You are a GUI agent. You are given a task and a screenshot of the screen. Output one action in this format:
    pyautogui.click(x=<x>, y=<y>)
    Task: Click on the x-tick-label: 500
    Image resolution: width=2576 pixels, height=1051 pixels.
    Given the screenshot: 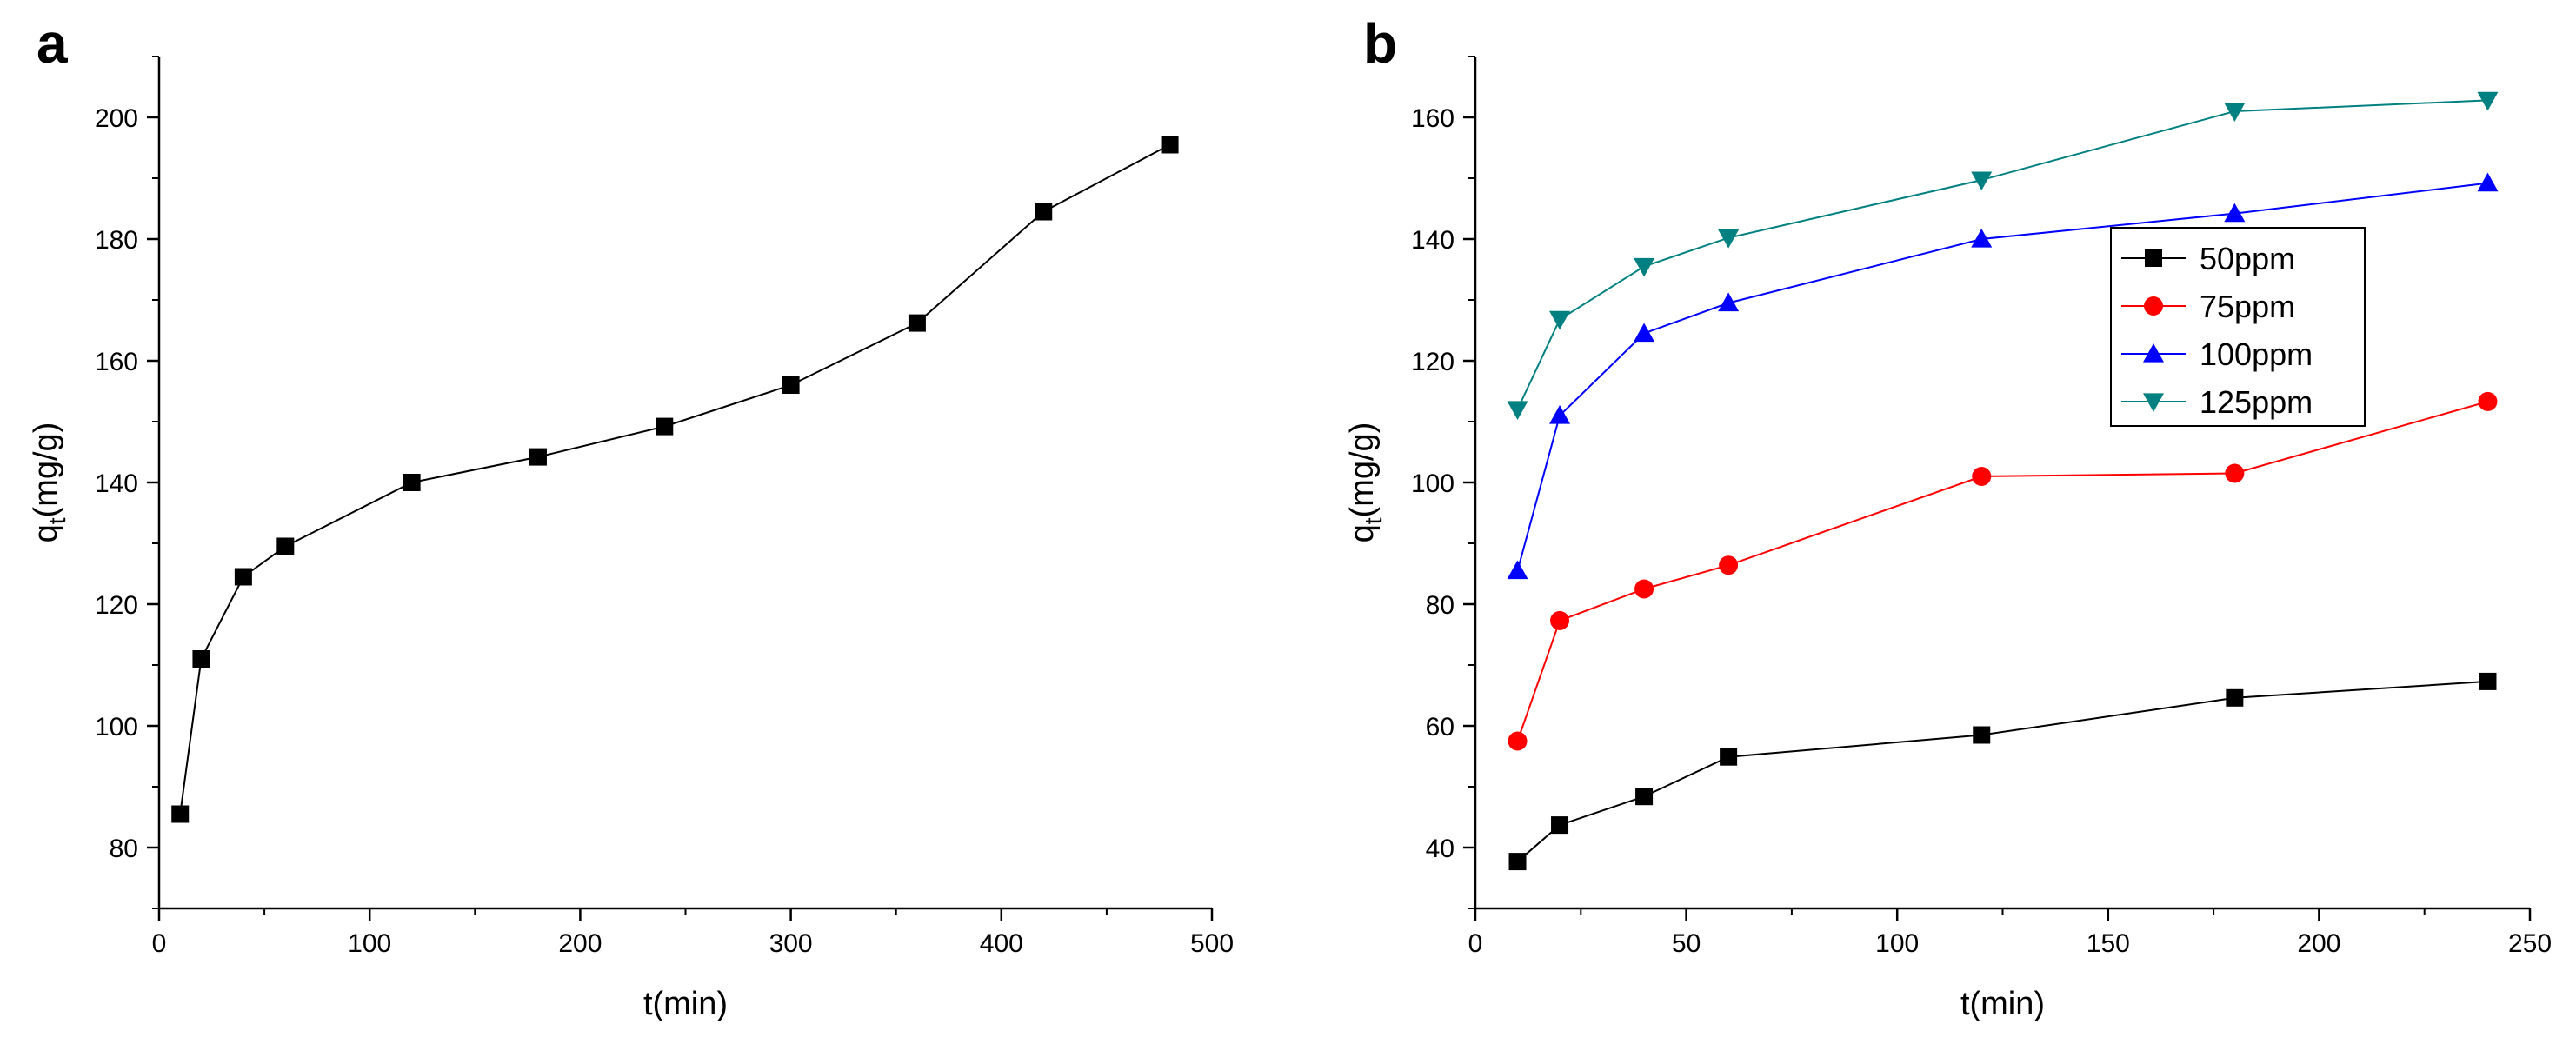 What is the action you would take?
    pyautogui.click(x=1212, y=943)
    